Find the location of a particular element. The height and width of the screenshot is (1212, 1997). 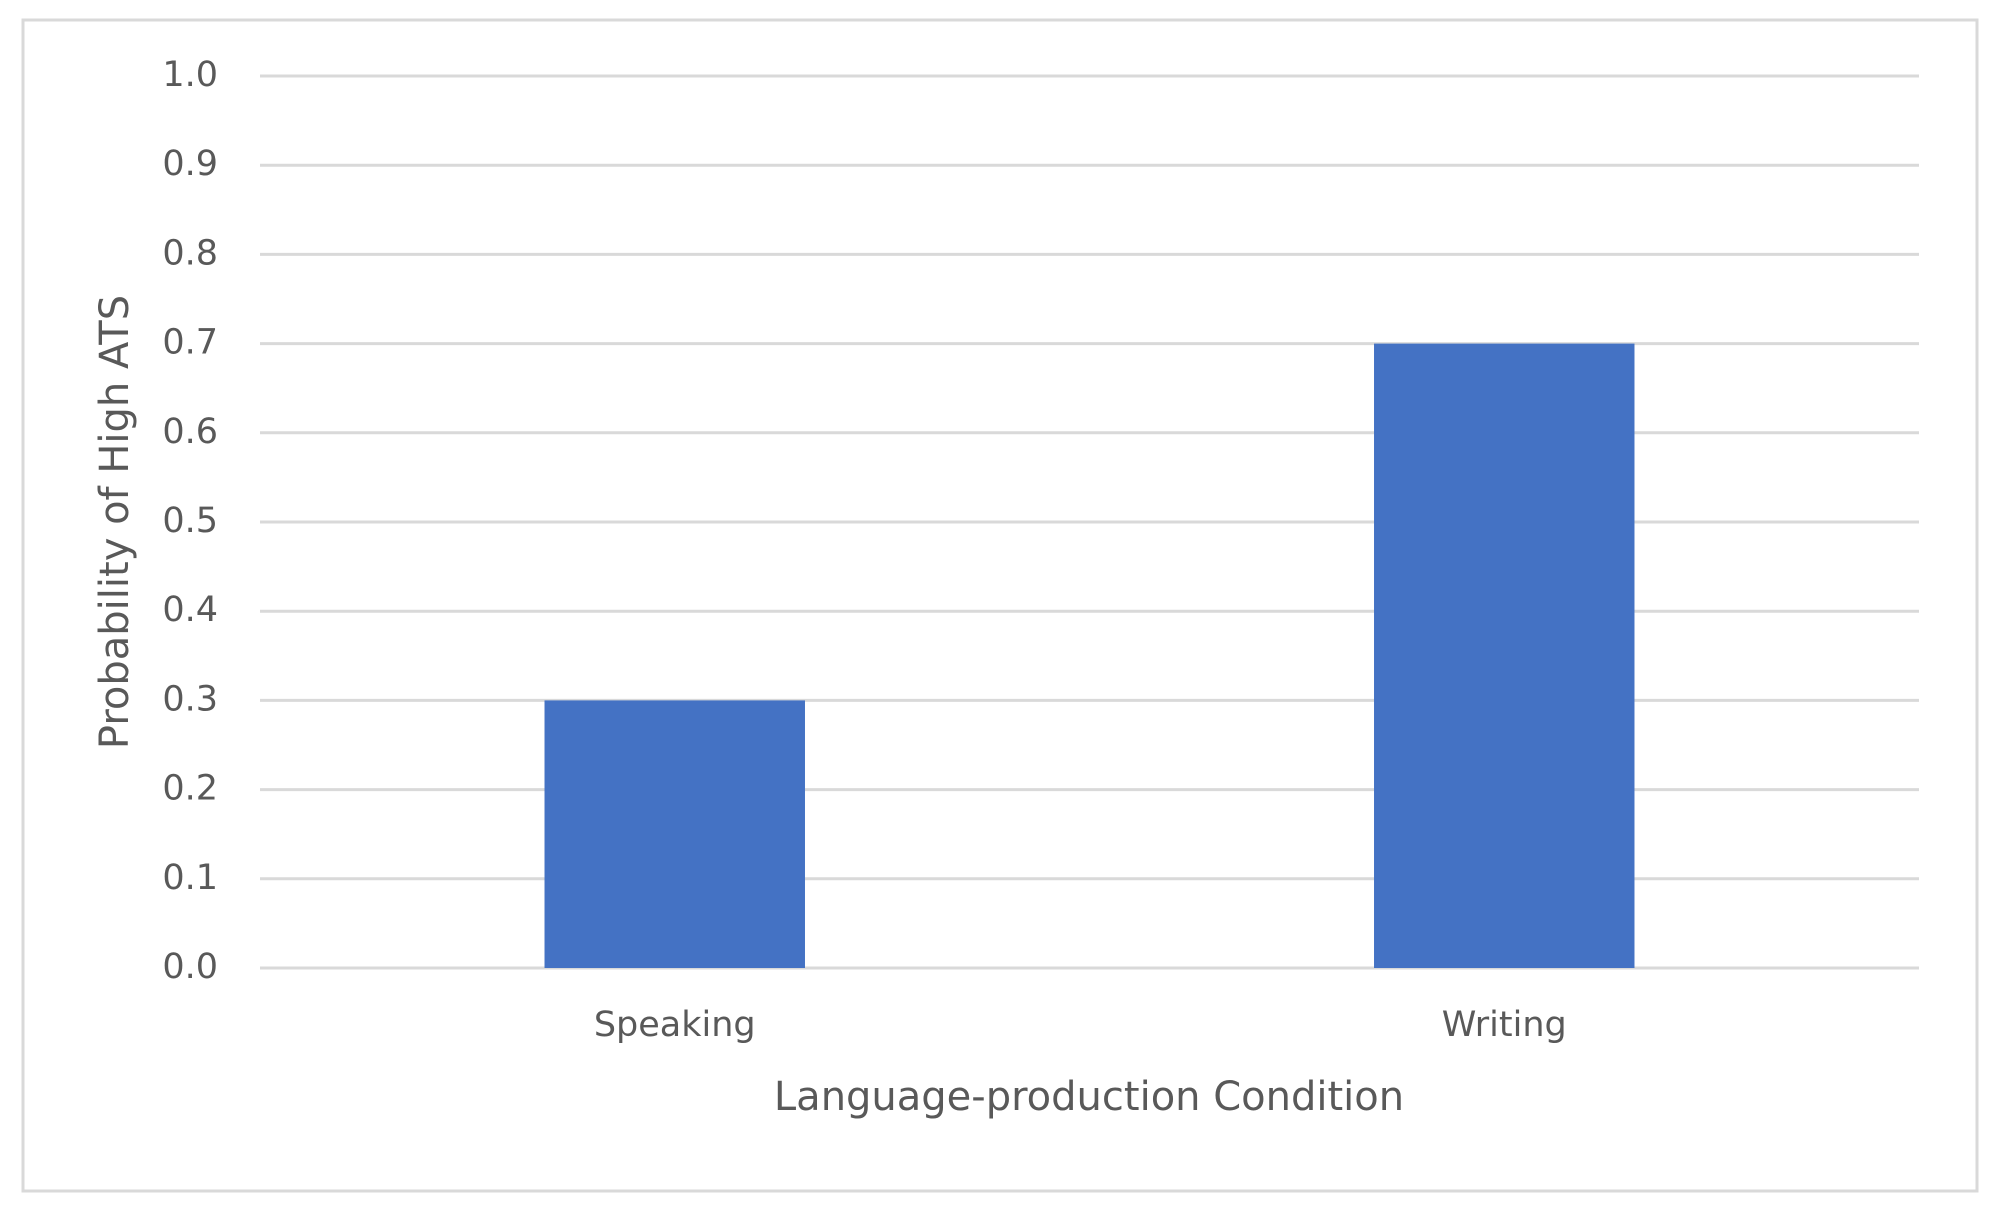

y-tick-label: 0.7 is located at coordinates (190, 343).